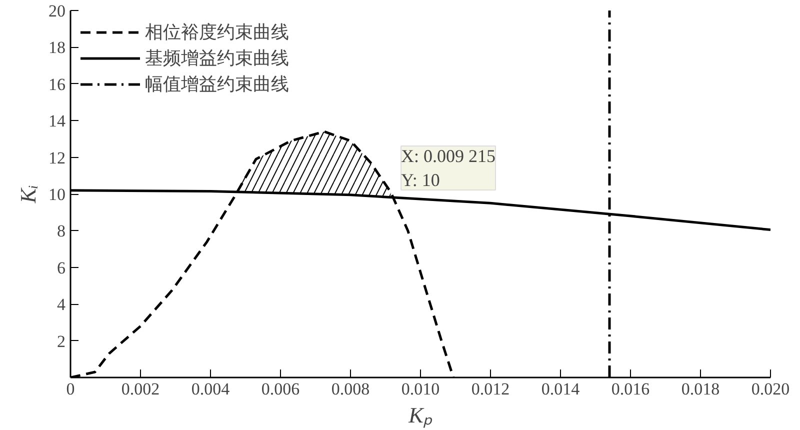 Image resolution: width=800 pixels, height=430 pixels. Describe the element at coordinates (57, 158) in the screenshot. I see `y-tick-label: 12` at that location.